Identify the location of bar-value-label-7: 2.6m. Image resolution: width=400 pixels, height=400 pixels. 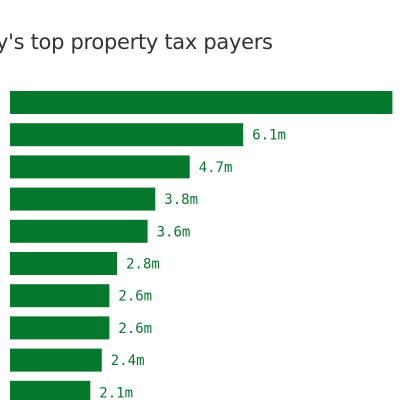
(135, 297).